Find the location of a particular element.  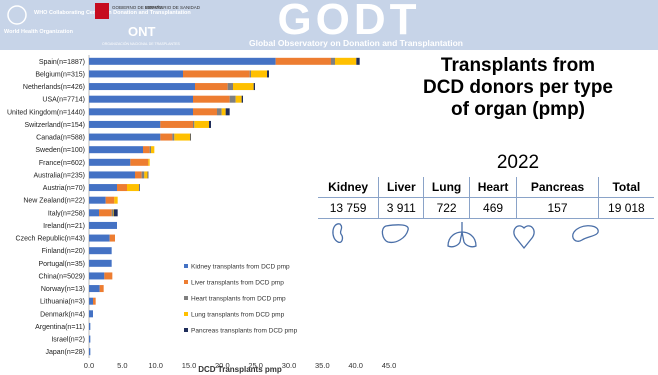

y-tick-label: Sweden(n=100) is located at coordinates (60, 150).